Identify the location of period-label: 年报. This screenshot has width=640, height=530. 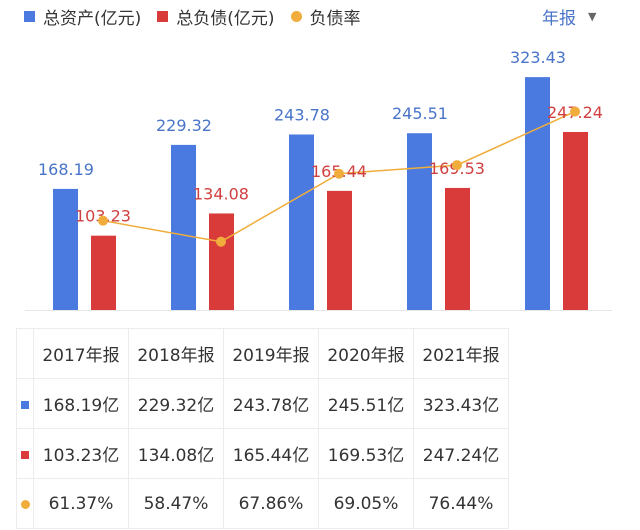
(559, 19).